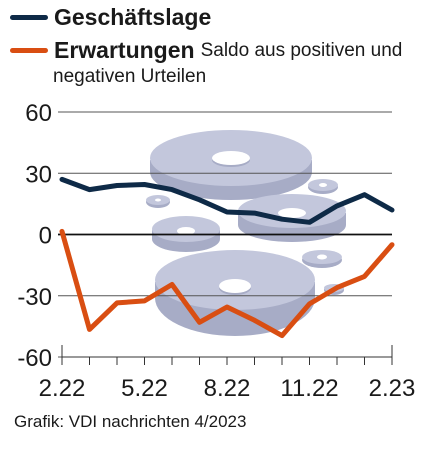 Image resolution: width=426 pixels, height=449 pixels. I want to click on legend-item-erwartungen: Erwartungen Saldo aus positiven und, so click(206, 50).